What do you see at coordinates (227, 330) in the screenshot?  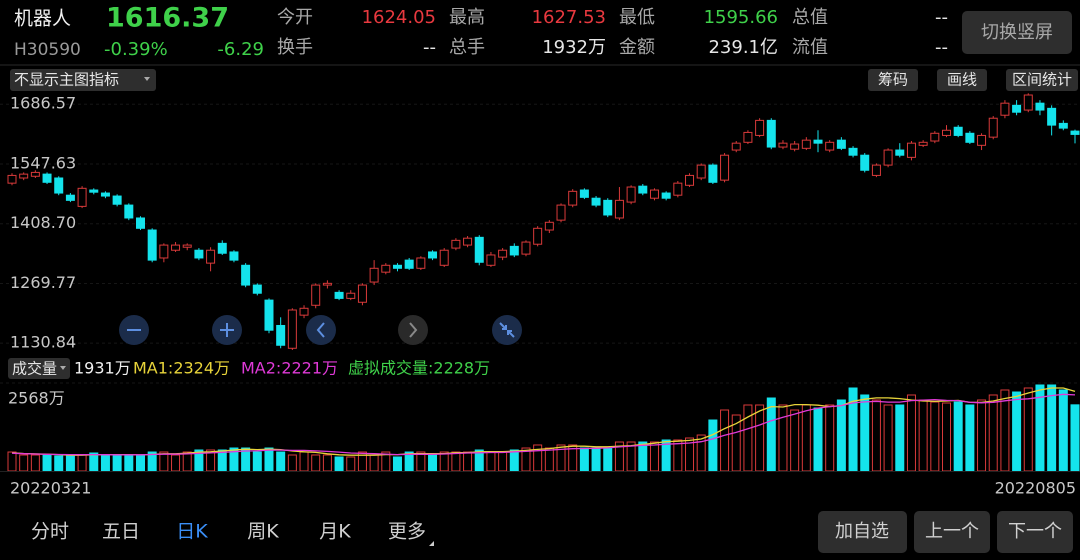 I see `zoom-in-icon` at bounding box center [227, 330].